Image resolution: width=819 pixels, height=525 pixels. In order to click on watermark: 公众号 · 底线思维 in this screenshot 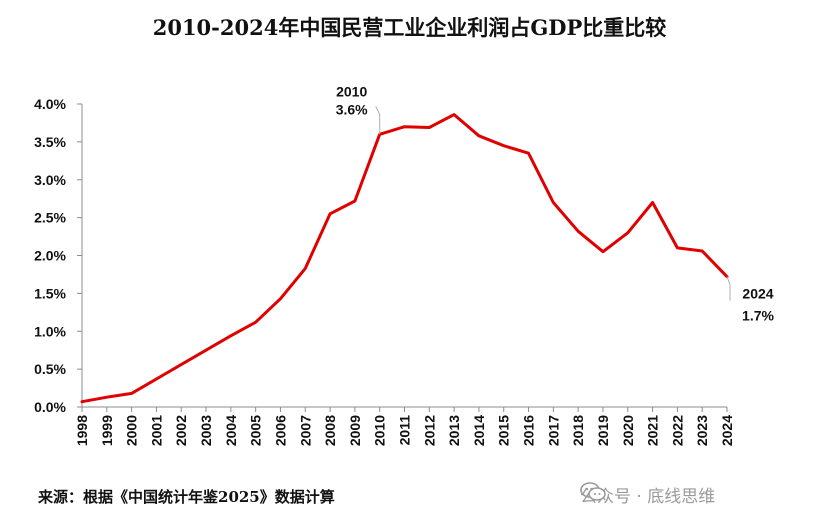, I will do `click(647, 494)`.